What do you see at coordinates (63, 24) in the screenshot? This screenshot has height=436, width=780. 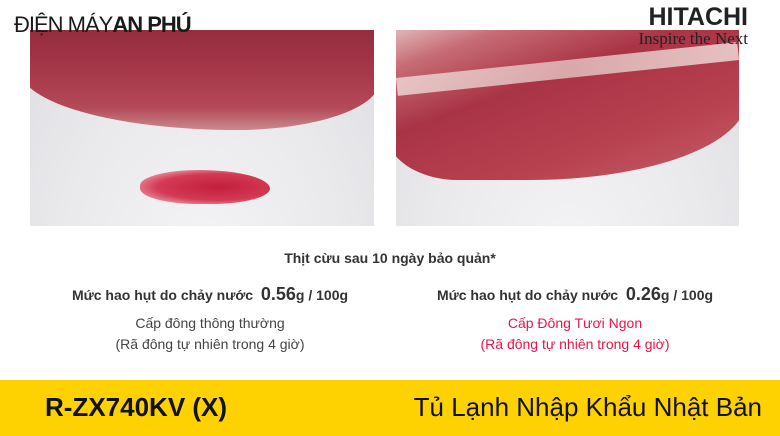 I see `logo-part1: ĐIỆN MÁY` at bounding box center [63, 24].